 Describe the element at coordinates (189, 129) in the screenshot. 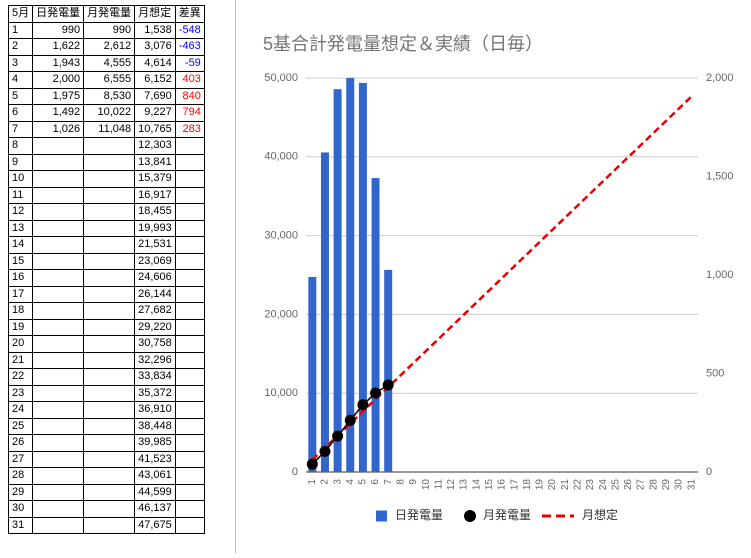

I see `cell: 283` at that location.